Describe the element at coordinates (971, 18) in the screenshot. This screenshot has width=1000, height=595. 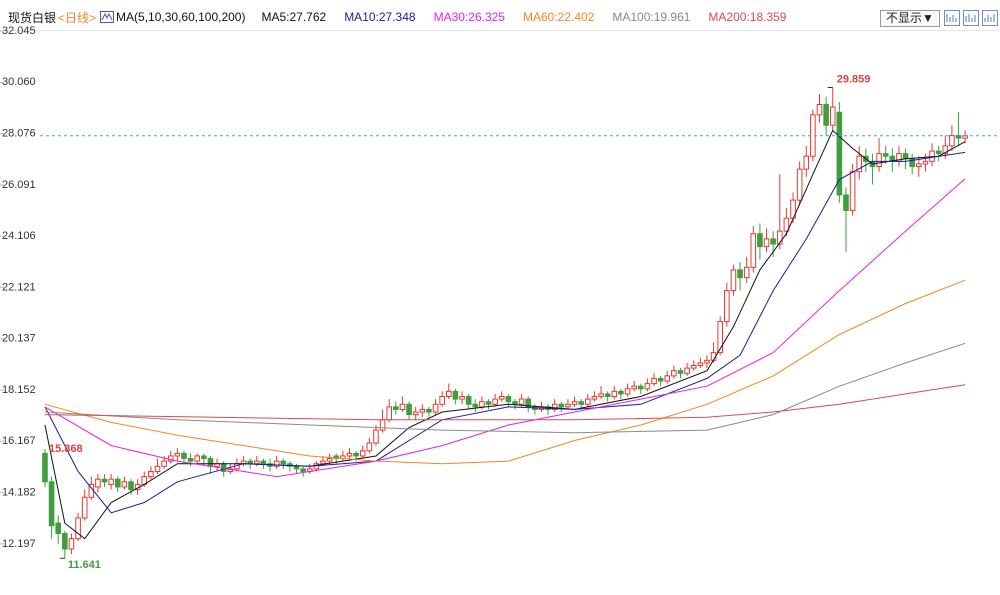
I see `toolbar-icons` at that location.